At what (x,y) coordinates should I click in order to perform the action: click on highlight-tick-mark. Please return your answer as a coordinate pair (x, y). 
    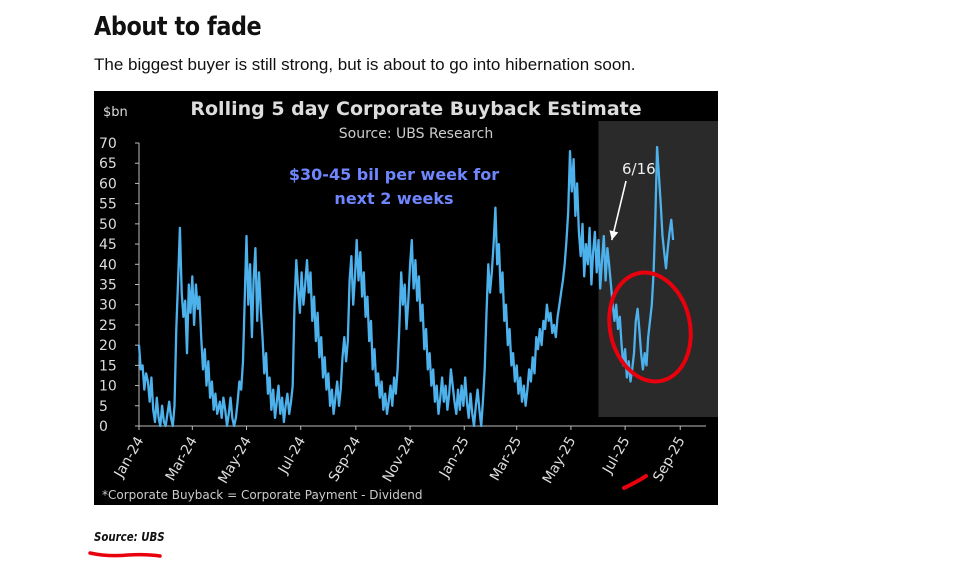
    Looking at the image, I should click on (635, 482).